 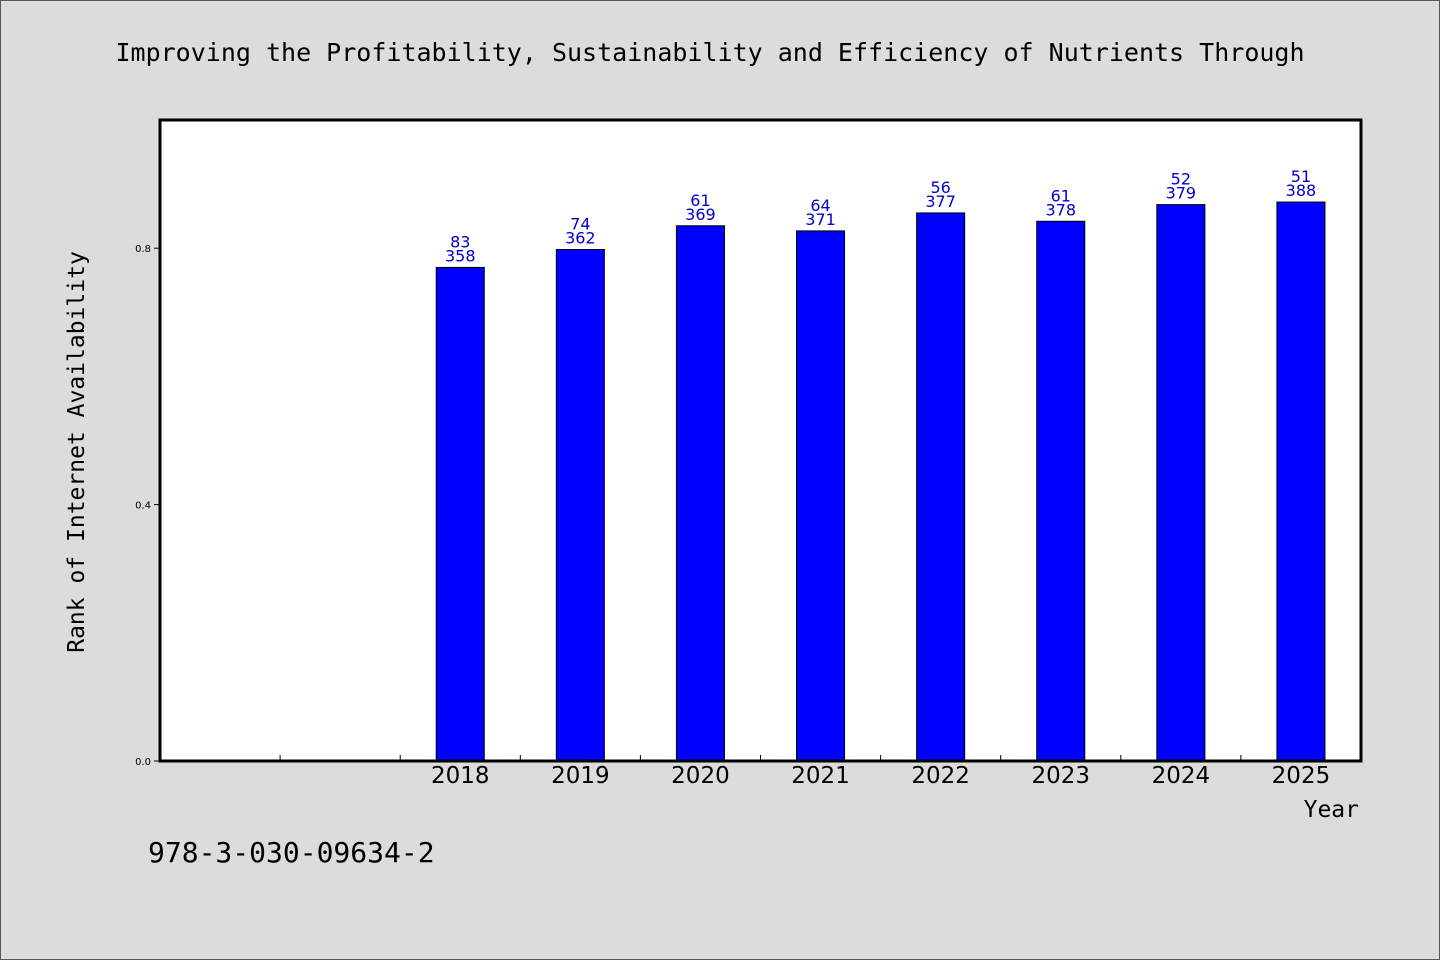 What do you see at coordinates (700, 493) in the screenshot?
I see `bar-2020` at bounding box center [700, 493].